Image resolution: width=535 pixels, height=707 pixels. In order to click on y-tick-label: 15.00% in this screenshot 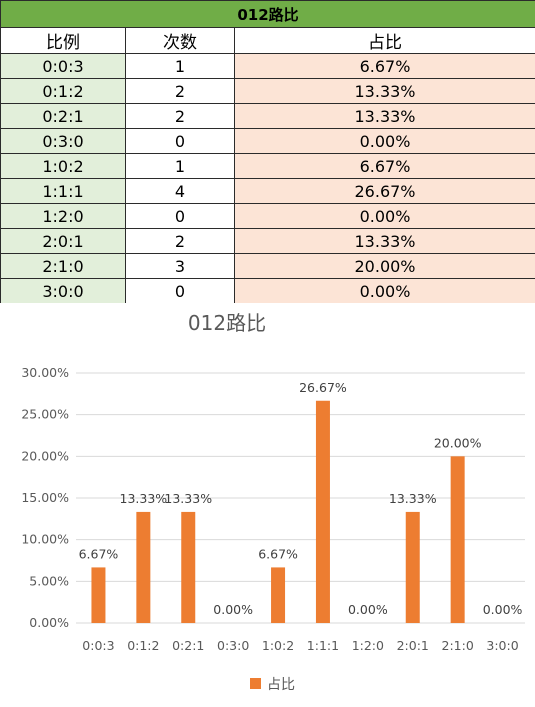, I will do `click(45, 497)`.